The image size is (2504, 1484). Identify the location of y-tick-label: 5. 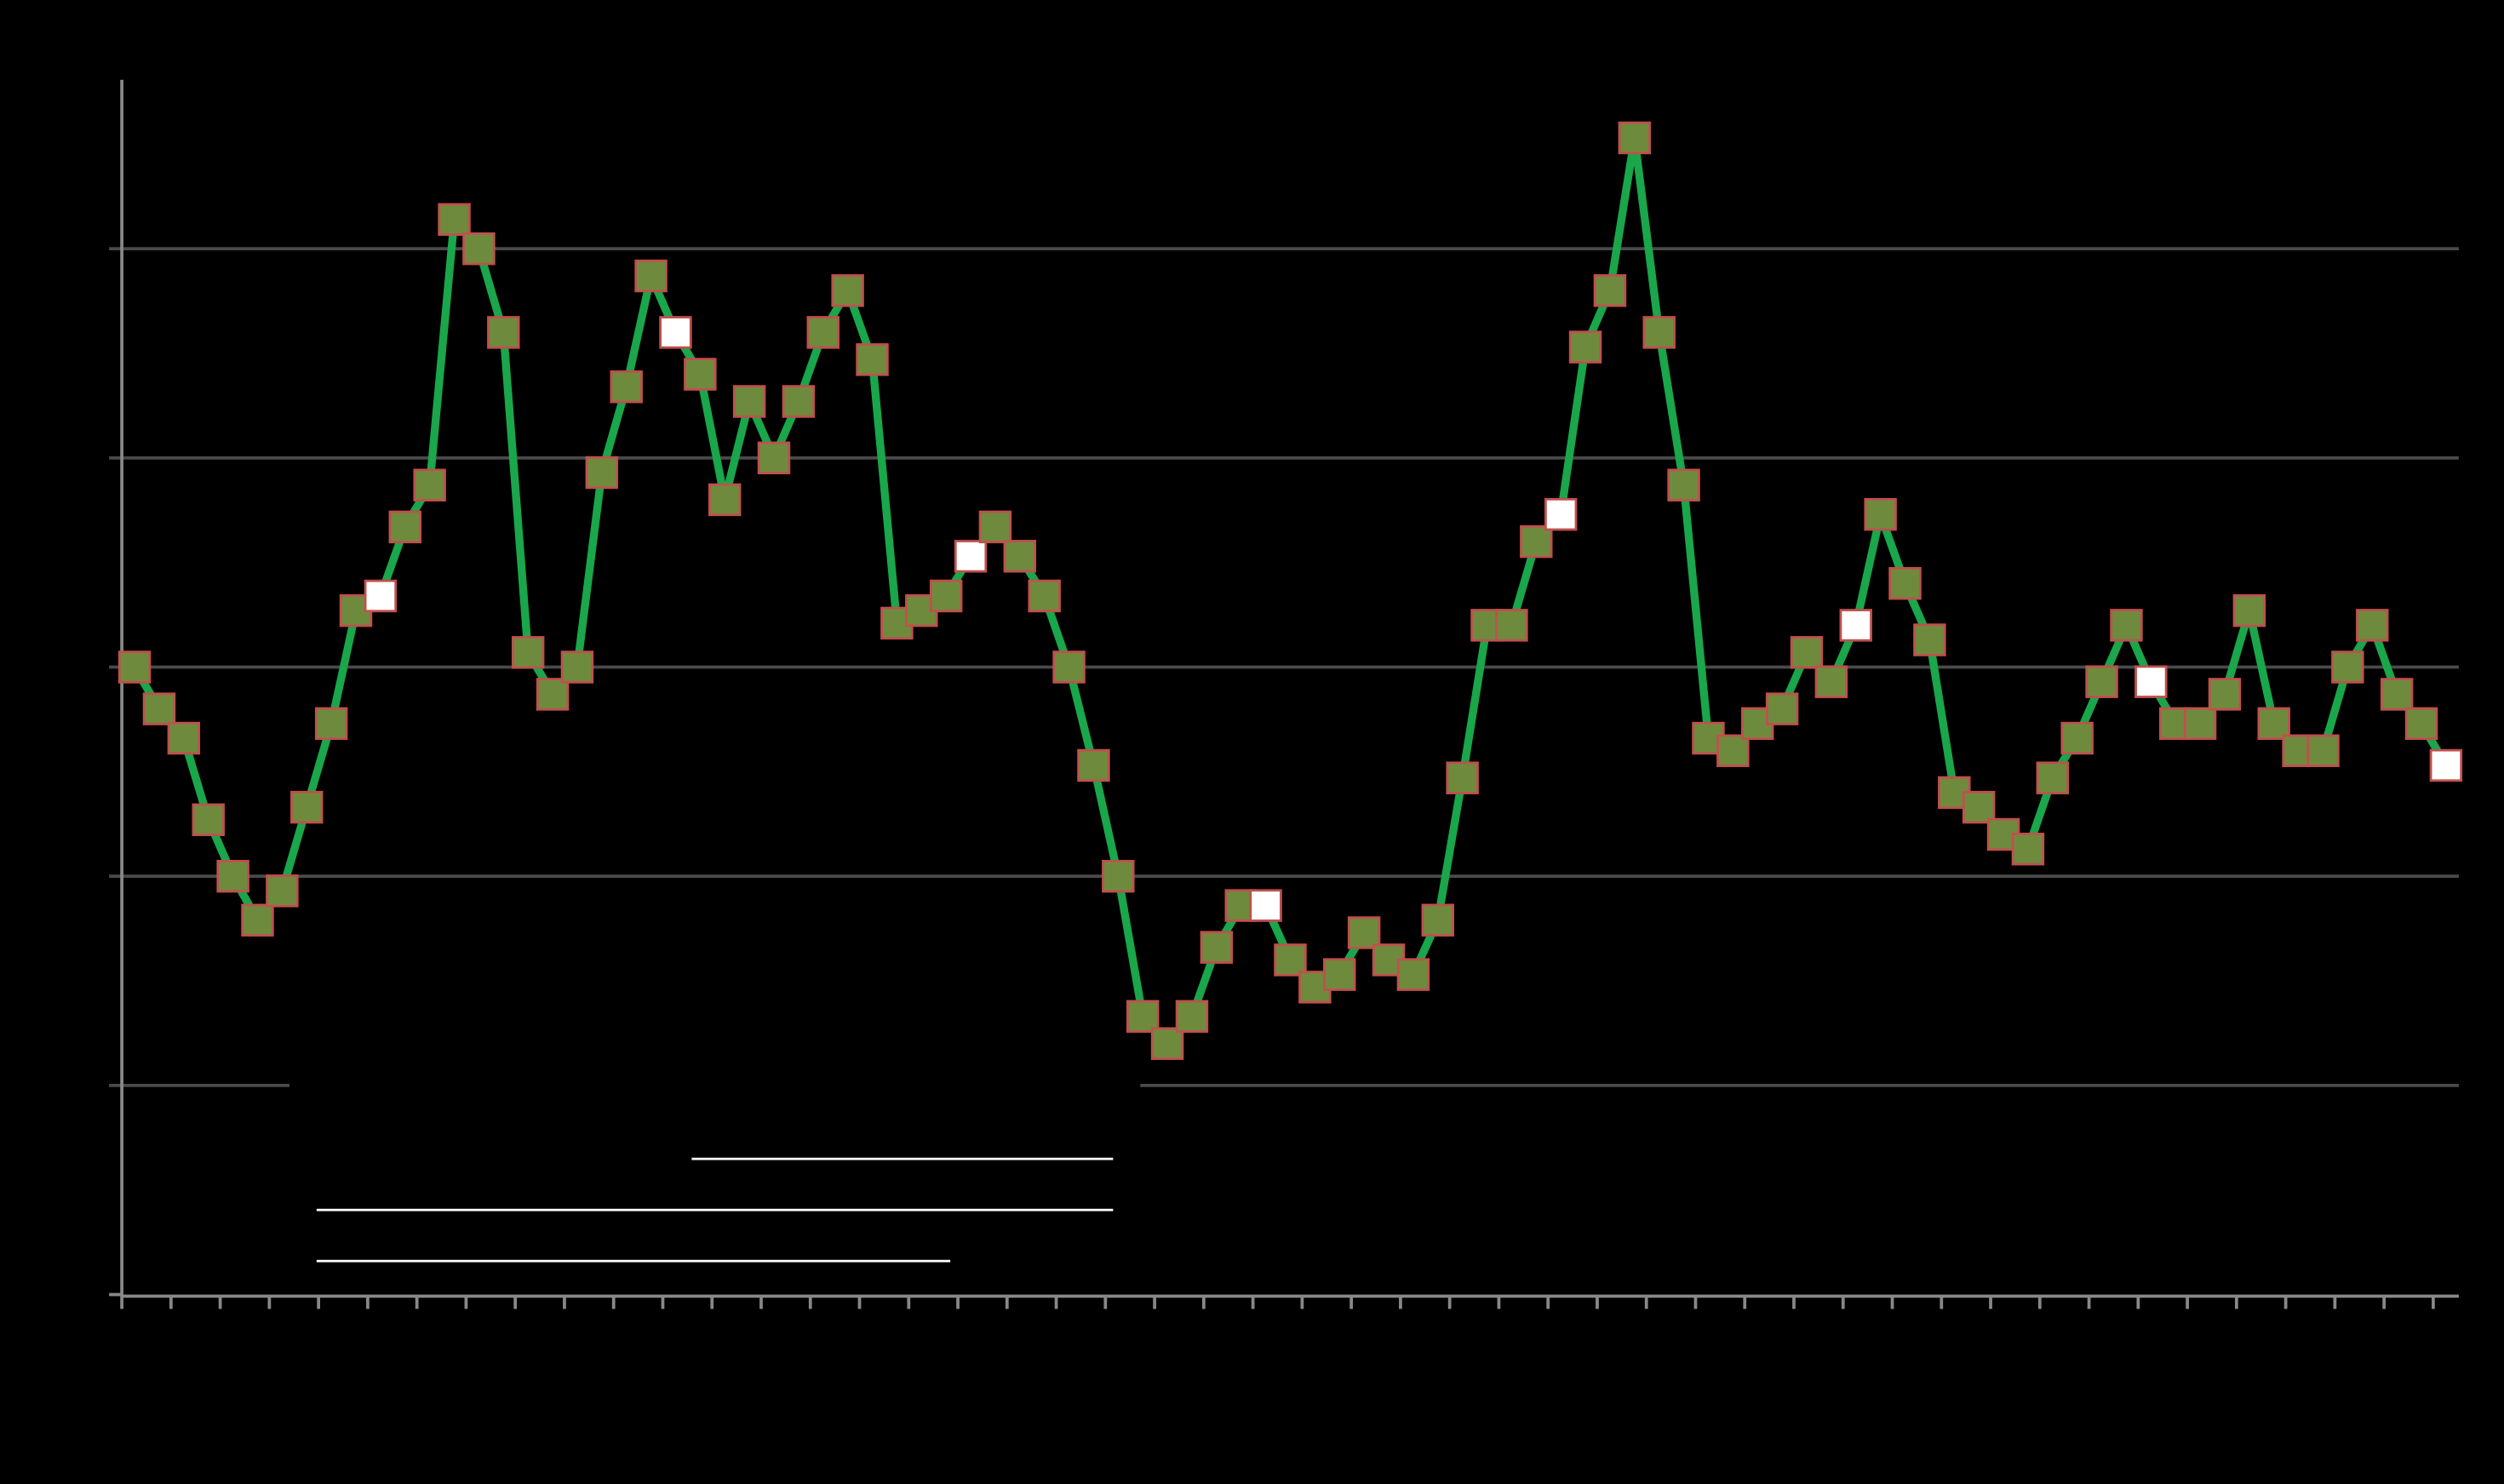
(92, 247).